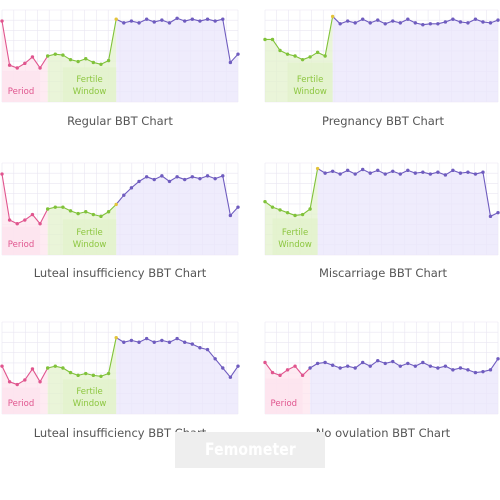  I want to click on chart-panel: Period, so click(381, 368).